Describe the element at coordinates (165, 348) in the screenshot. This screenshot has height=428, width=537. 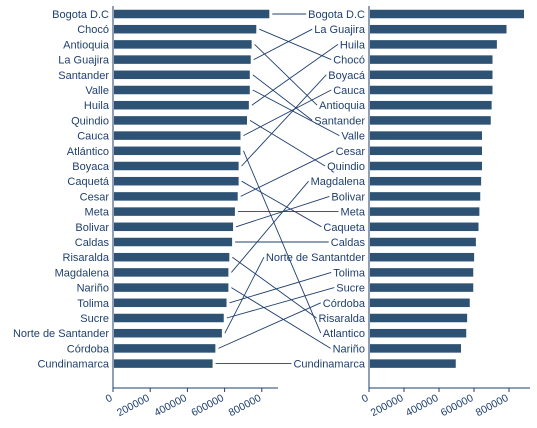
I see `left-bar-cordoba` at that location.